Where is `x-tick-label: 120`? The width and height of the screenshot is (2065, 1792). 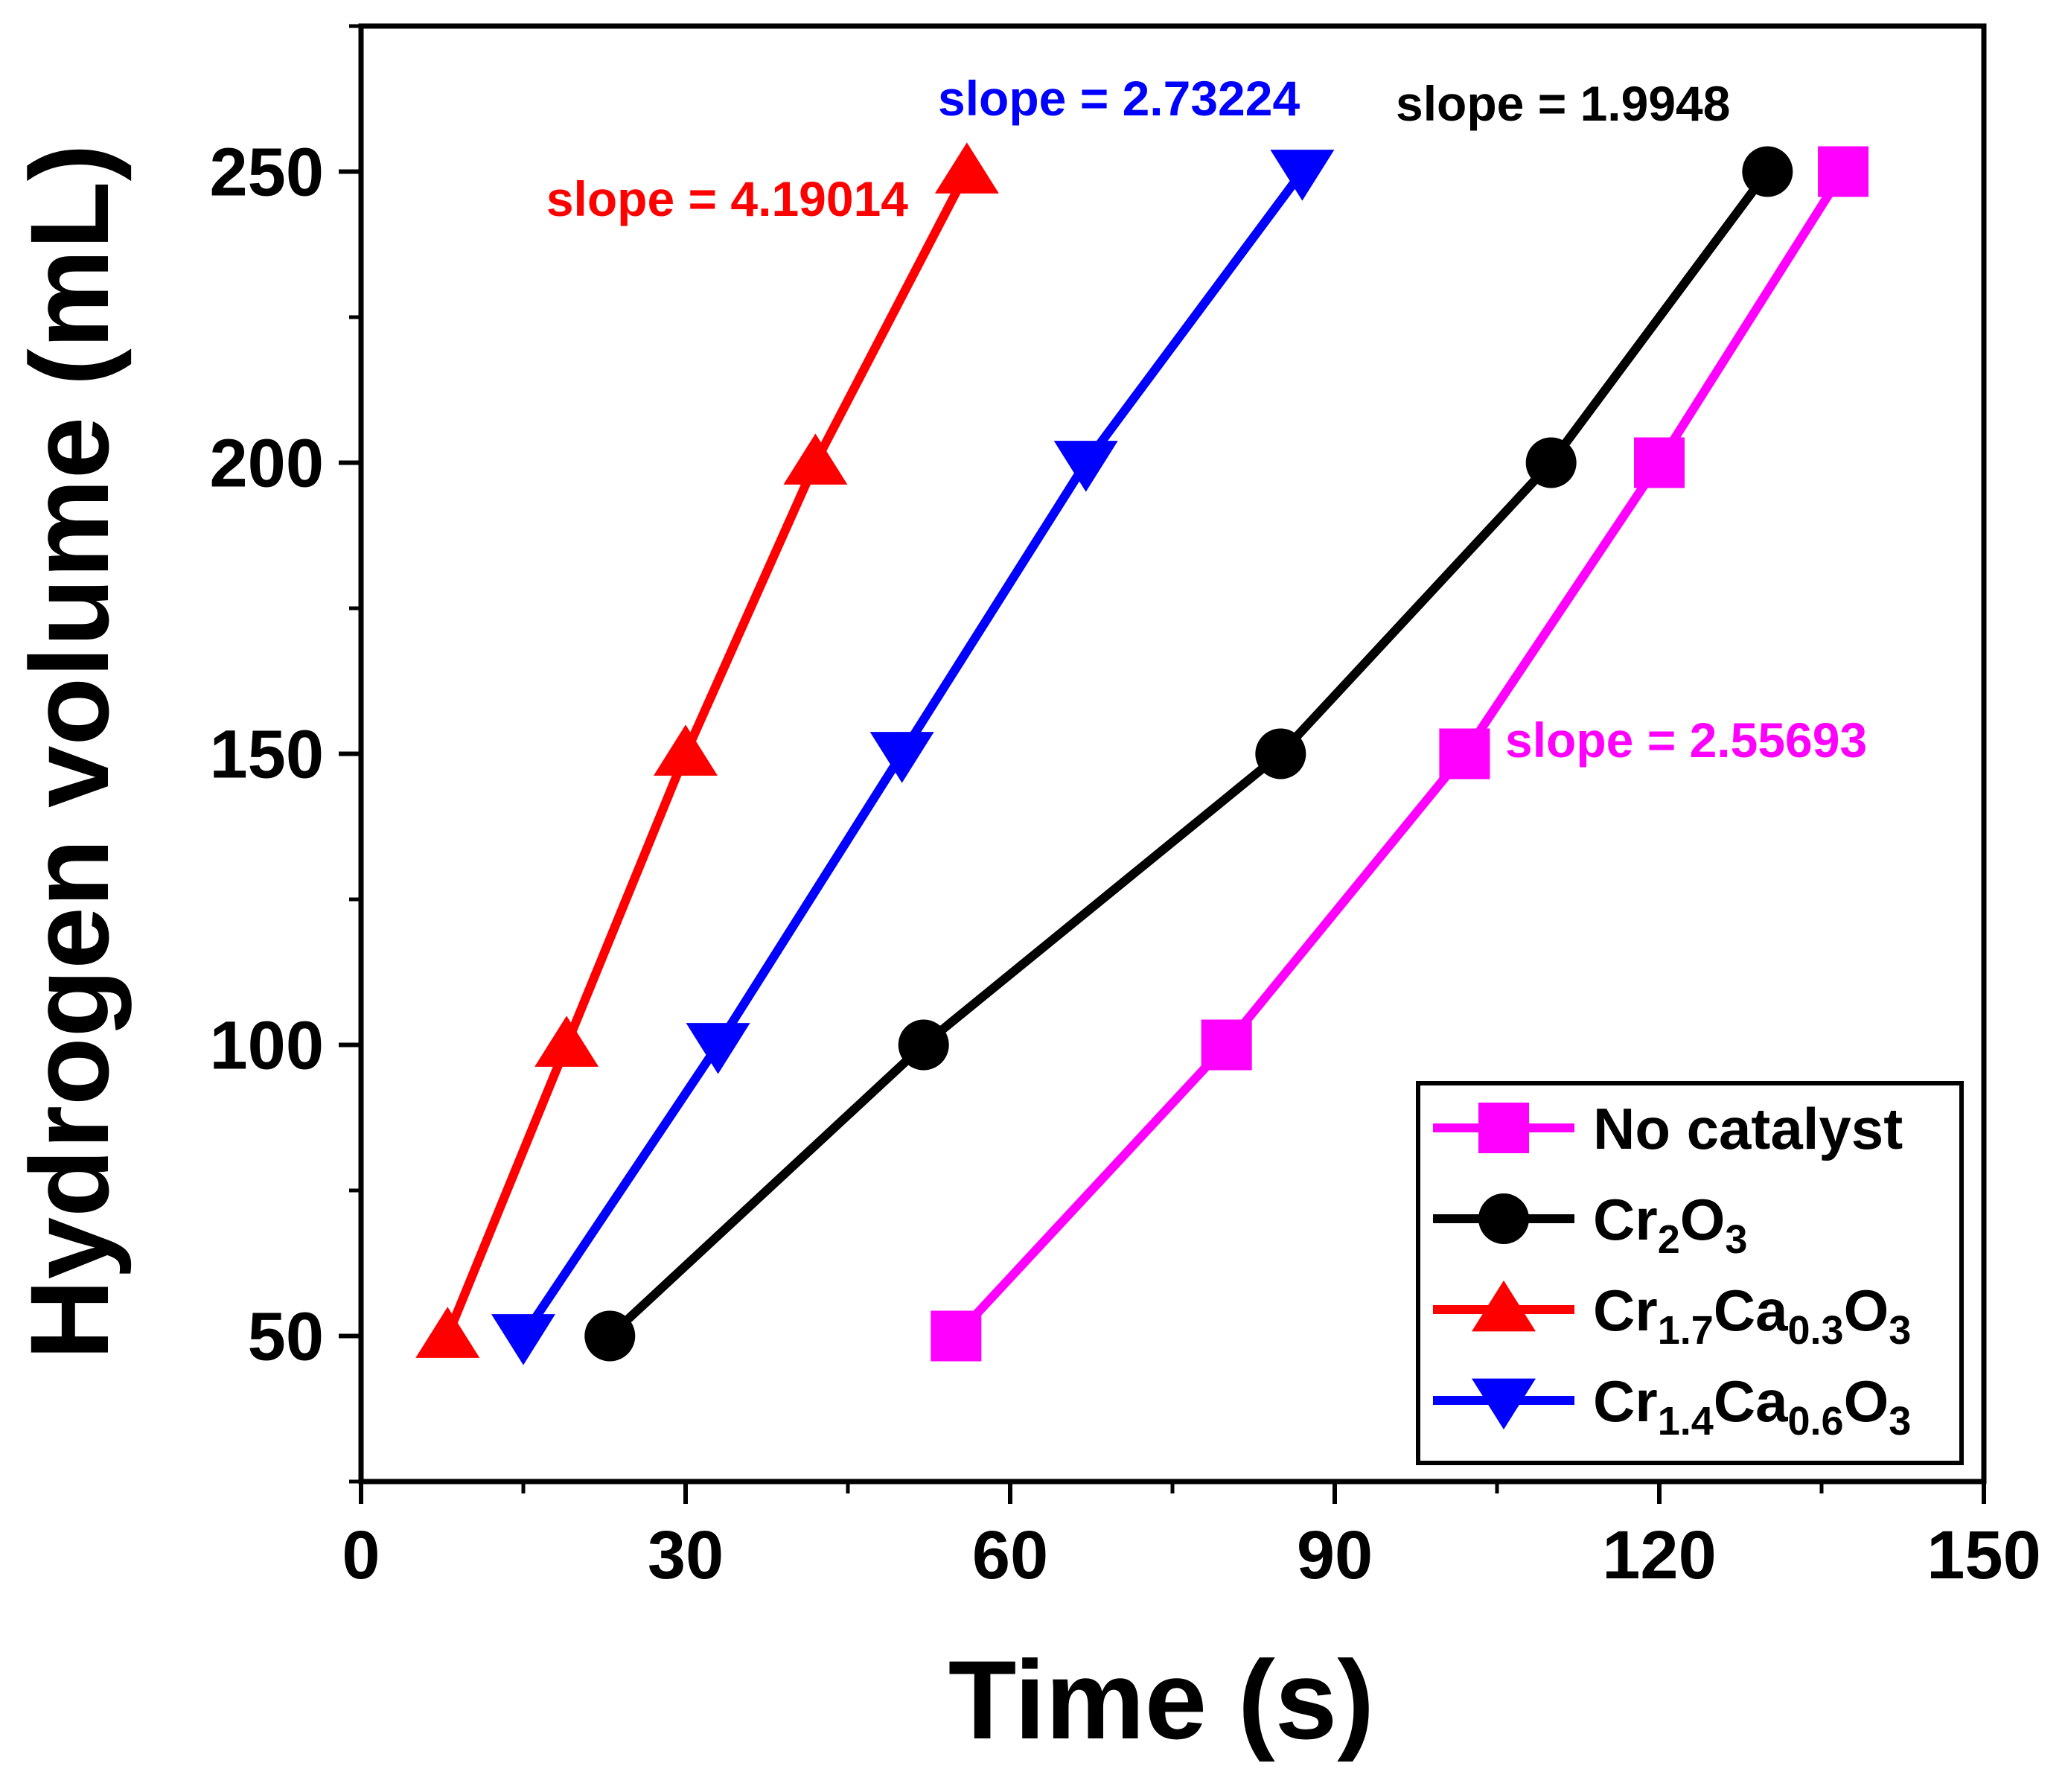 x-tick-label: 120 is located at coordinates (1660, 1555).